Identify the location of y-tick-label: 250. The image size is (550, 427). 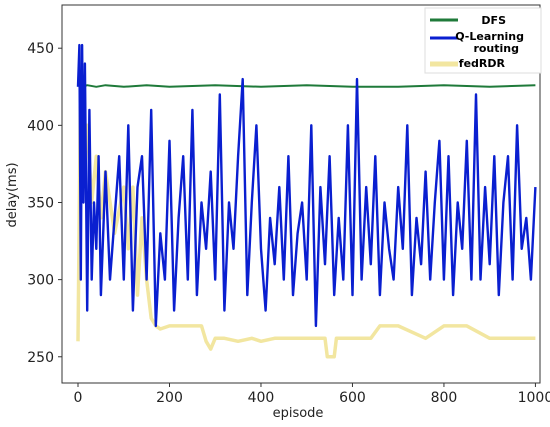
(40, 358).